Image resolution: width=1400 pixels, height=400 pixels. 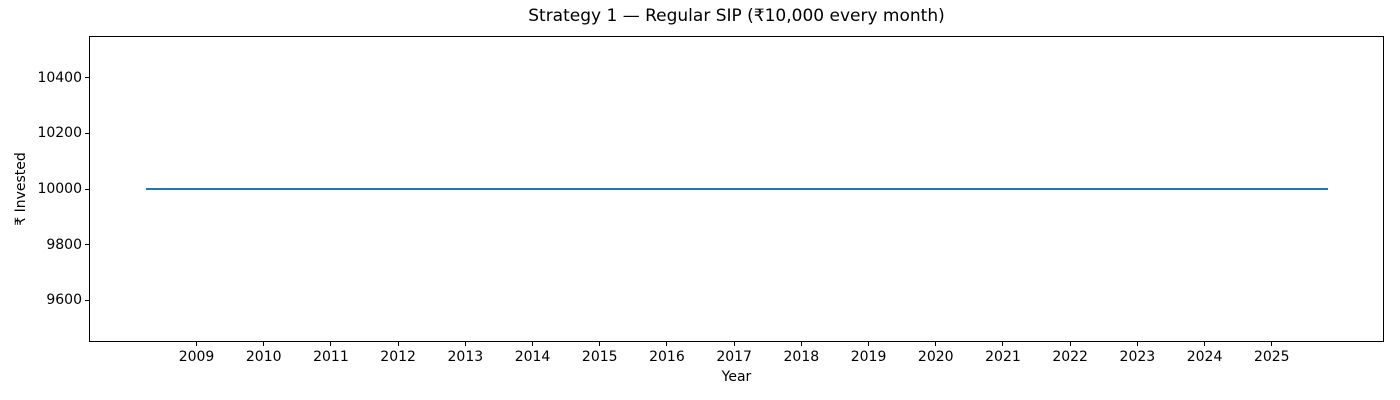 What do you see at coordinates (263, 357) in the screenshot?
I see `x-tick-label: 2010` at bounding box center [263, 357].